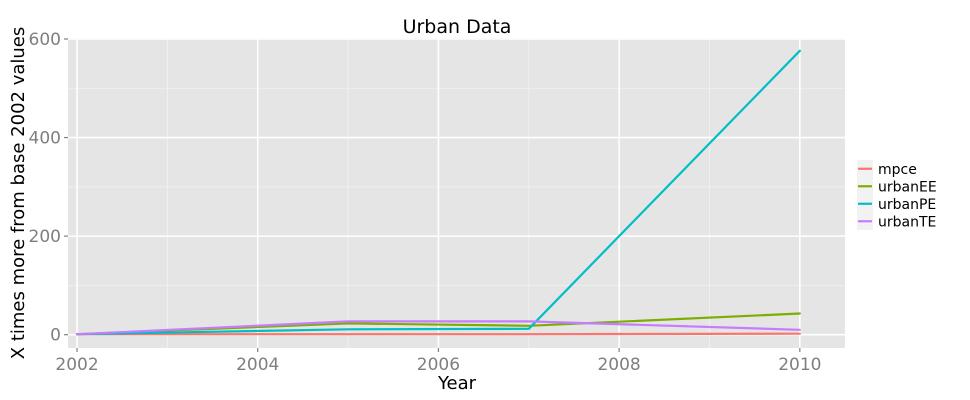  Describe the element at coordinates (45, 237) in the screenshot. I see `y-tick-label: 200` at that location.